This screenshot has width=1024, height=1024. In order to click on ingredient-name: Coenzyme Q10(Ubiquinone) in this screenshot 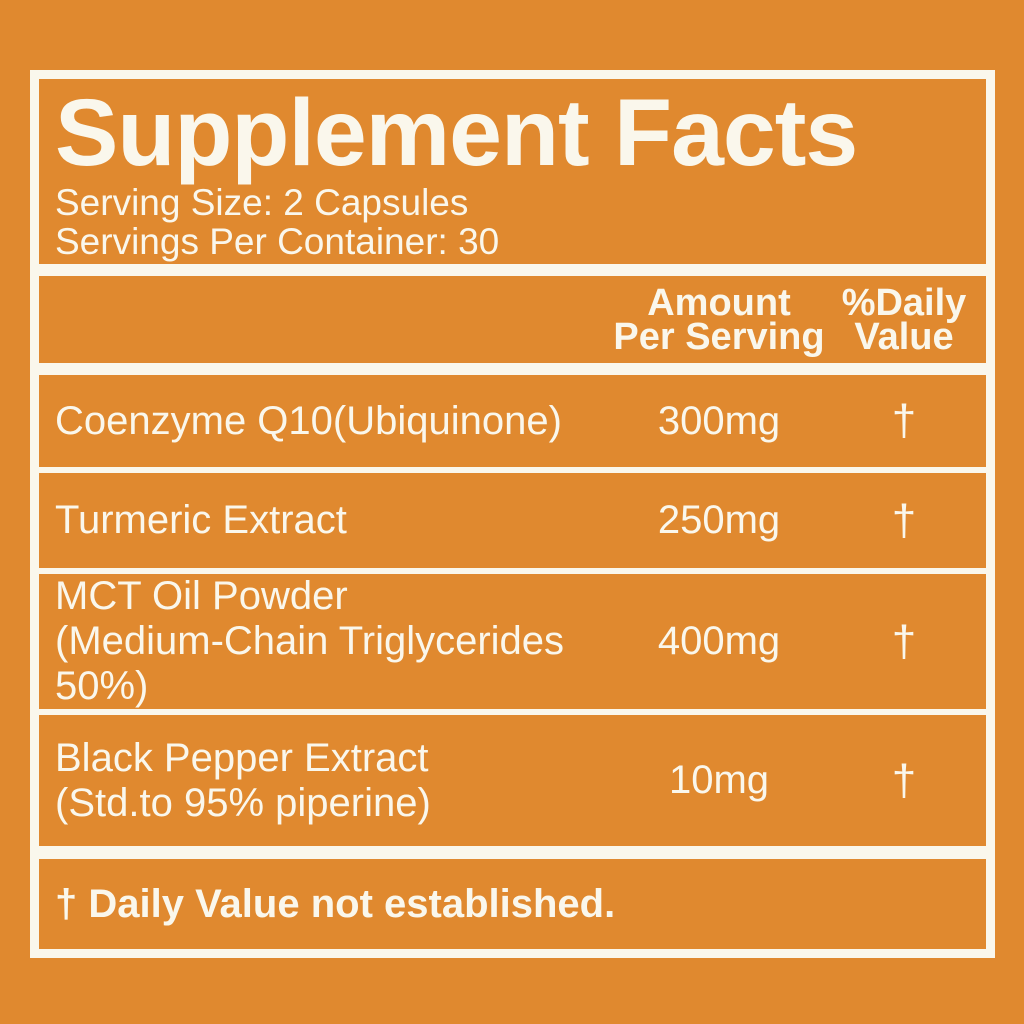, I will do `click(319, 421)`.